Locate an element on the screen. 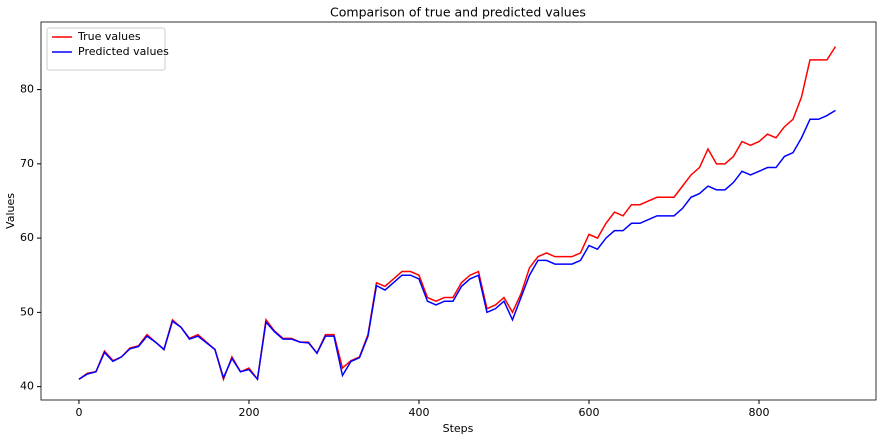  x-tick-label: 200 is located at coordinates (248, 412).